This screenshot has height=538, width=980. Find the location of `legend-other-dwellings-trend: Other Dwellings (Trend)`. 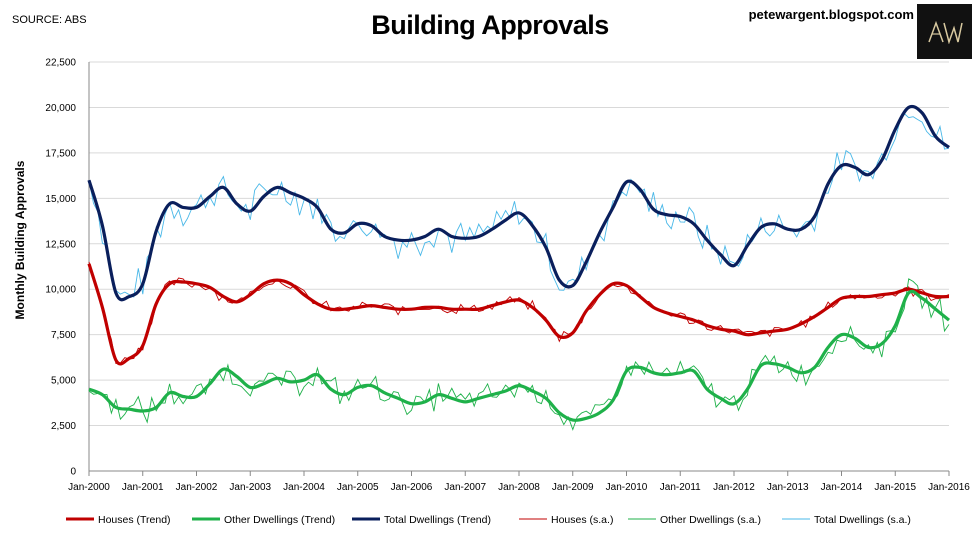

legend-other-dwellings-trend: Other Dwellings (Trend) is located at coordinates (263, 520).